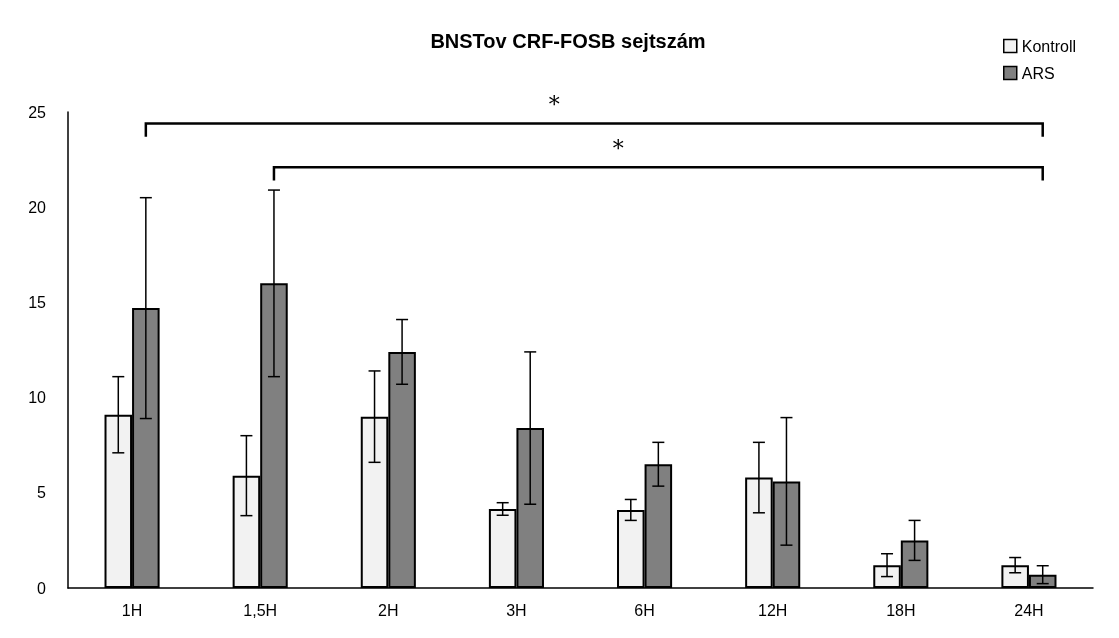 This screenshot has width=1119, height=638. I want to click on y-tick-label: 25, so click(37, 112).